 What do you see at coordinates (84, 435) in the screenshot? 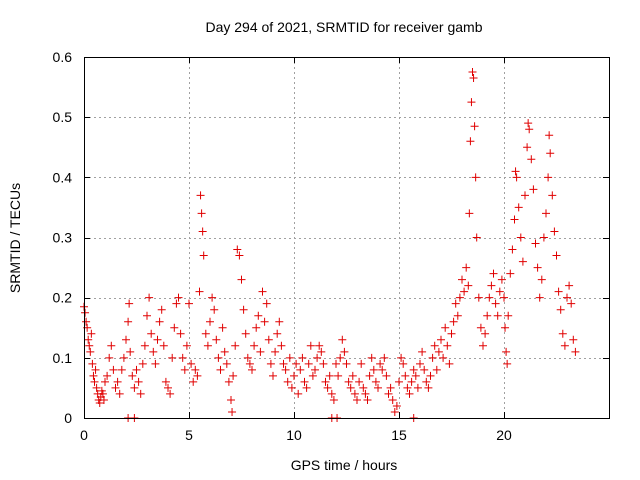
I see `x-tick-label: 0` at bounding box center [84, 435].